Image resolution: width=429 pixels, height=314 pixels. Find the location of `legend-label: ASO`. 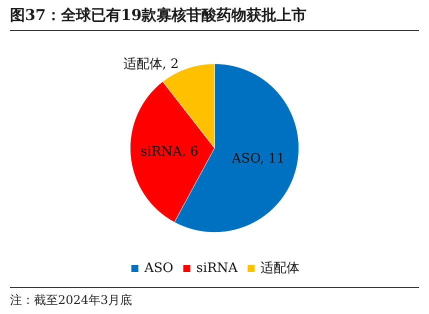

legend-label: ASO is located at coordinates (158, 268).